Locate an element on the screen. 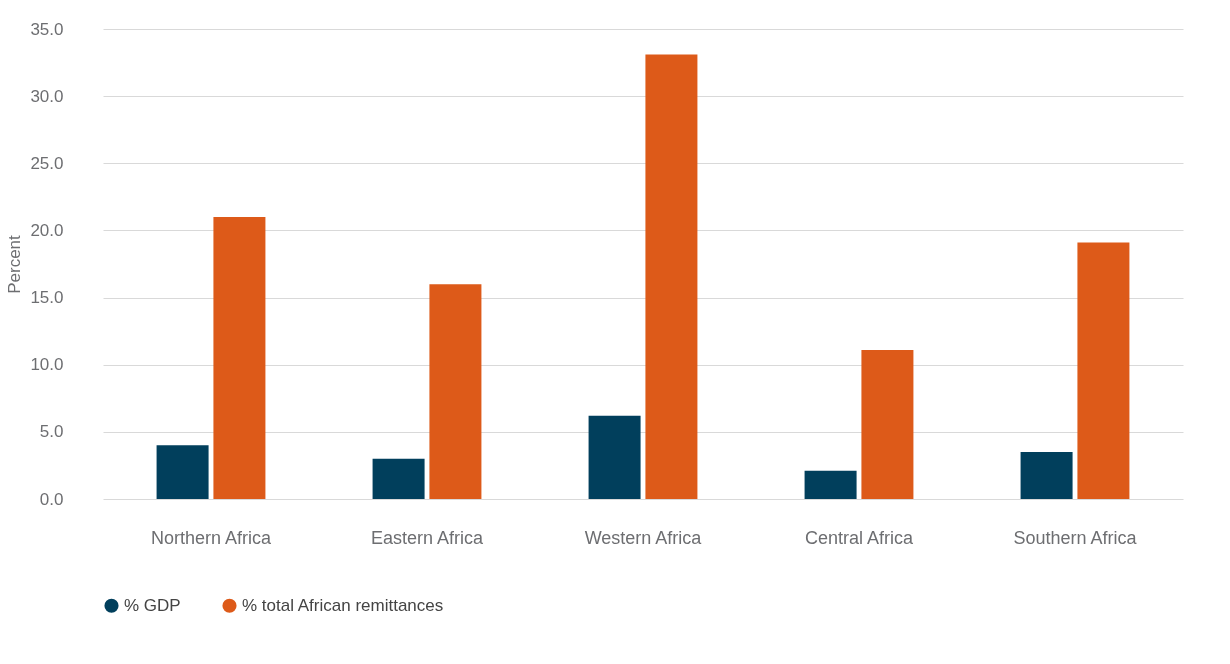 The image size is (1230, 664). y-tick-label: 25.0 is located at coordinates (47, 163).